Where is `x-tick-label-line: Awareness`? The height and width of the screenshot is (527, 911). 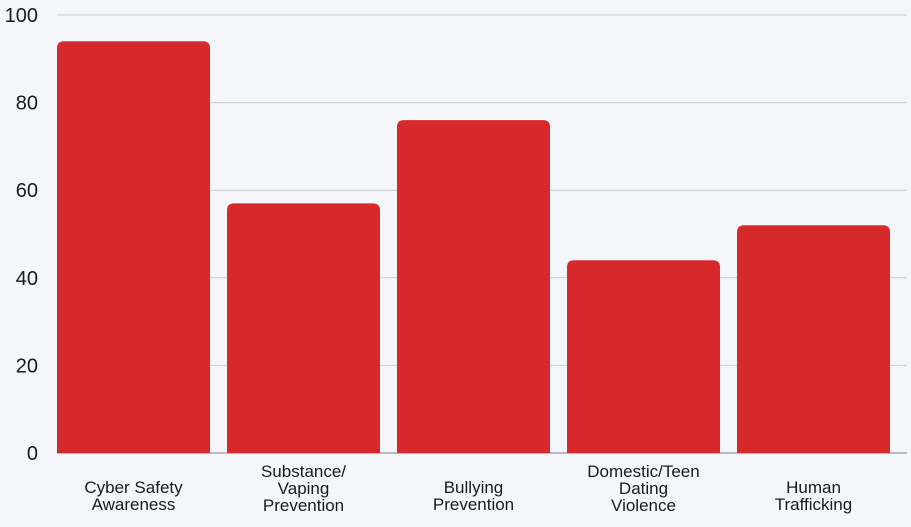
x-tick-label-line: Awareness is located at coordinates (134, 504).